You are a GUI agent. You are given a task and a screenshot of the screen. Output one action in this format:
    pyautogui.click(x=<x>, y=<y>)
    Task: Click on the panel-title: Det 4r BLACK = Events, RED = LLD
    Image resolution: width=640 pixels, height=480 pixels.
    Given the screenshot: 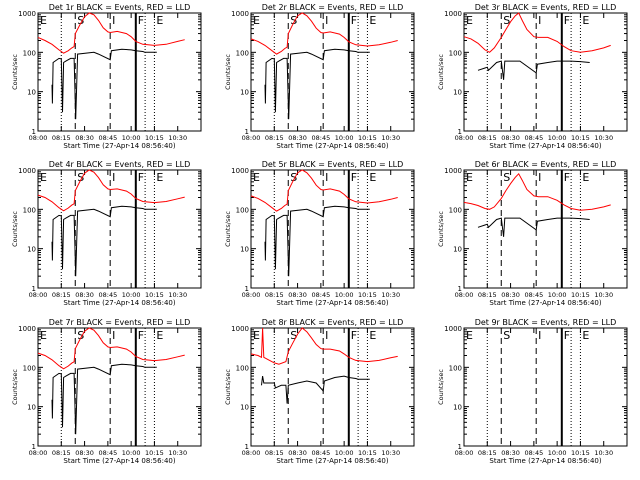 What is the action you would take?
    pyautogui.click(x=120, y=164)
    